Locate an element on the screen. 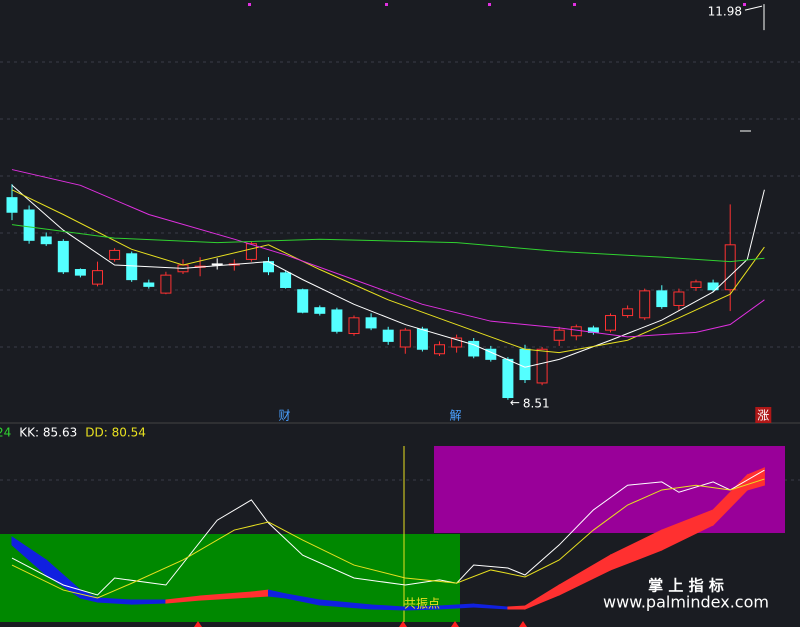 Image resolution: width=800 pixels, height=627 pixels. top-dots is located at coordinates (497, 4).